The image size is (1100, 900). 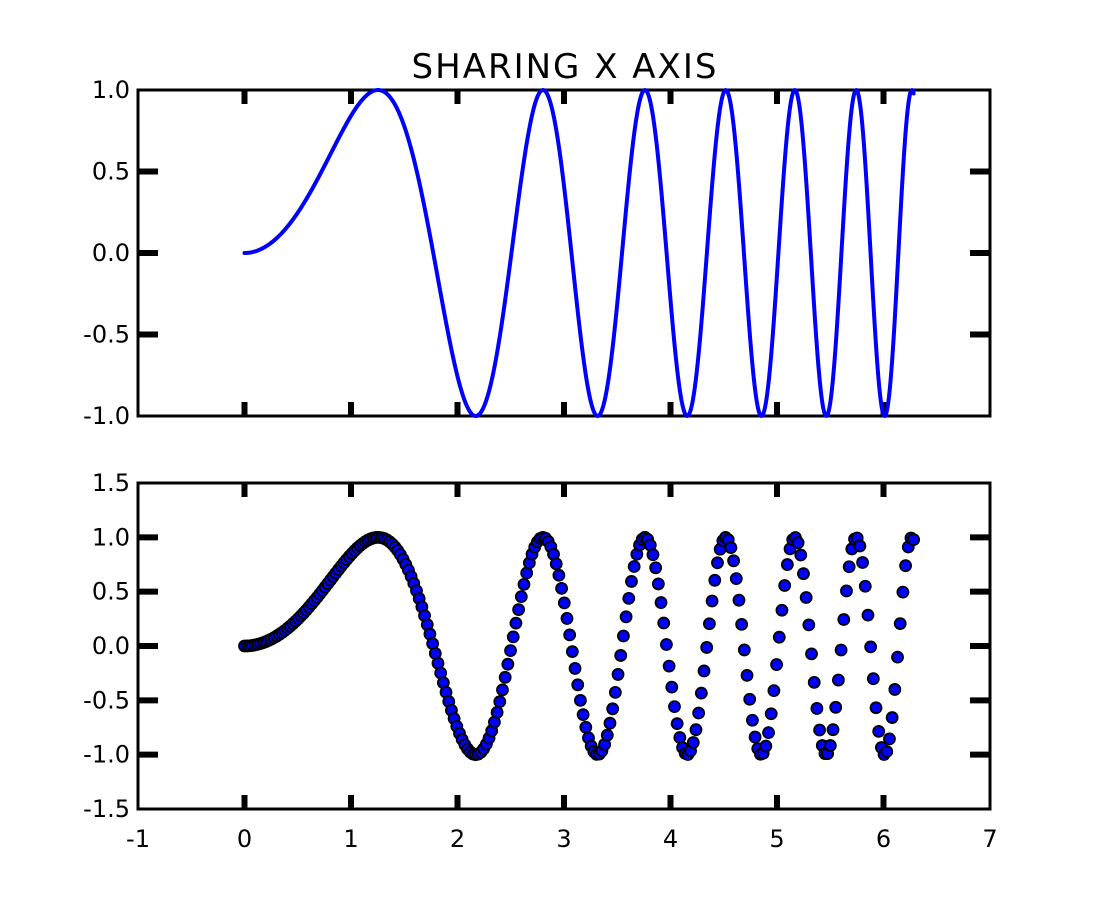 What do you see at coordinates (670, 839) in the screenshot?
I see `bottom-xtick-label: 4` at bounding box center [670, 839].